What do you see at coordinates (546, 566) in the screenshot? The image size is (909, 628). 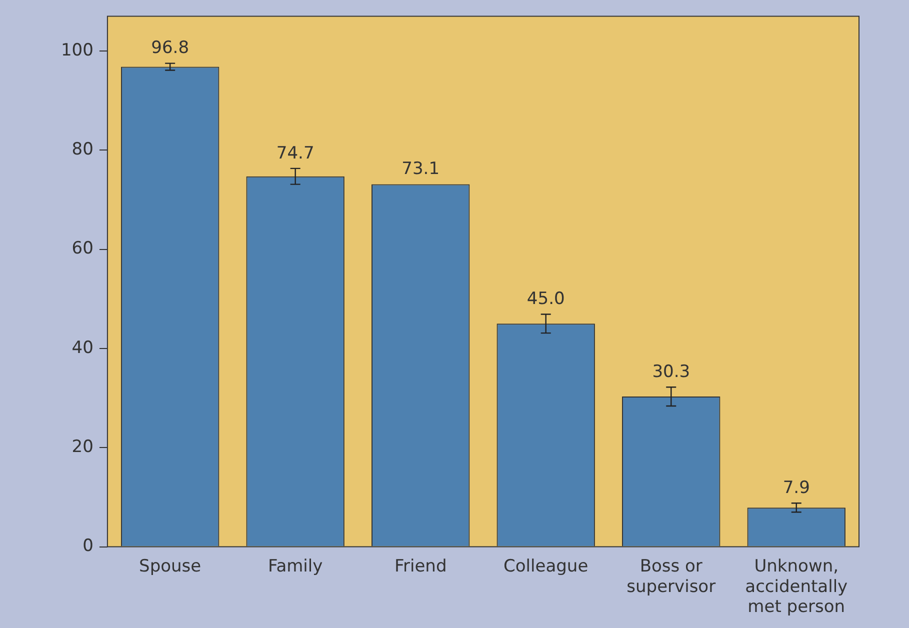 I see `x-tick-label: Colleague` at bounding box center [546, 566].